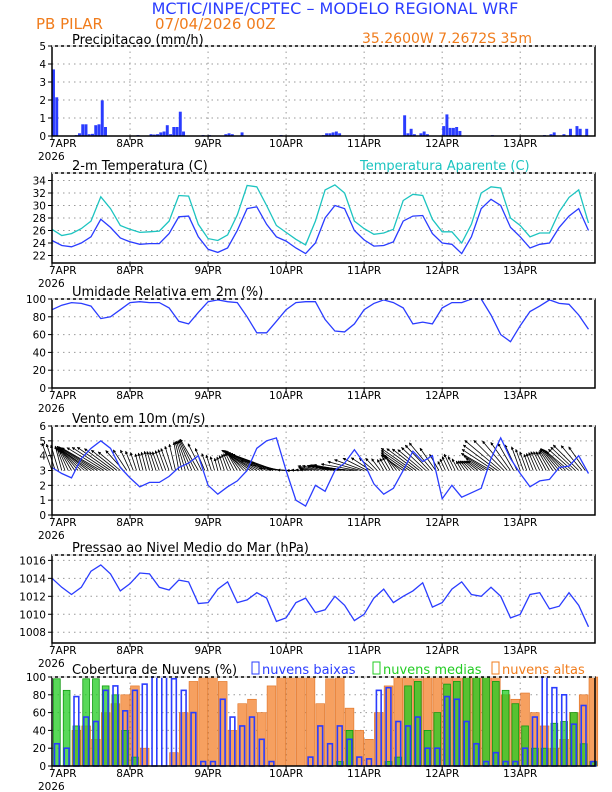 The image size is (612, 792). I want to click on rh-title: Umidade Relativa em 2m (%), so click(167, 292).